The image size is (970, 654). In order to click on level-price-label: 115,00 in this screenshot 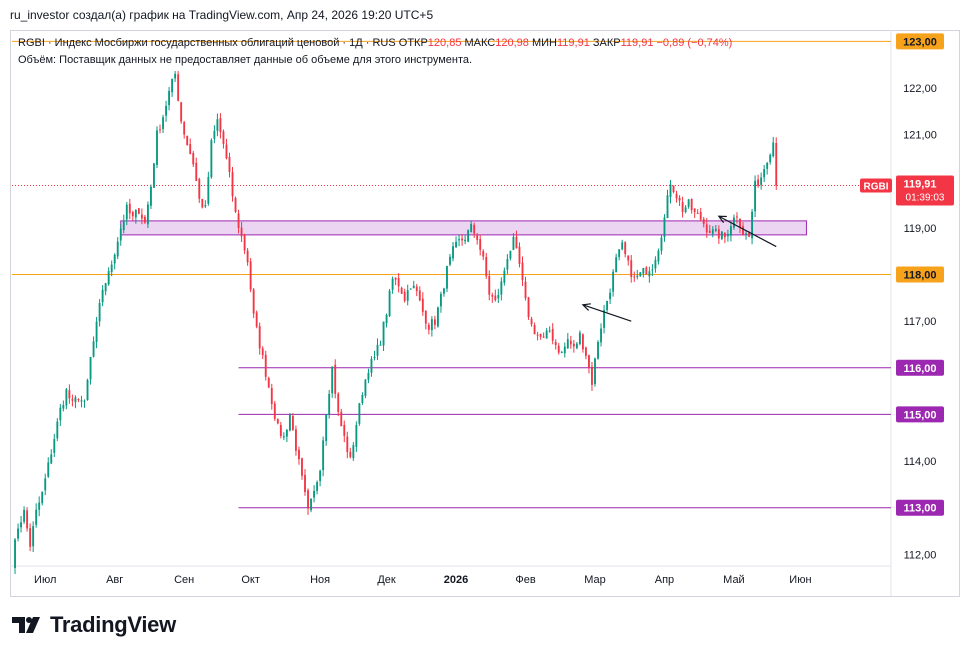, I will do `click(919, 415)`.